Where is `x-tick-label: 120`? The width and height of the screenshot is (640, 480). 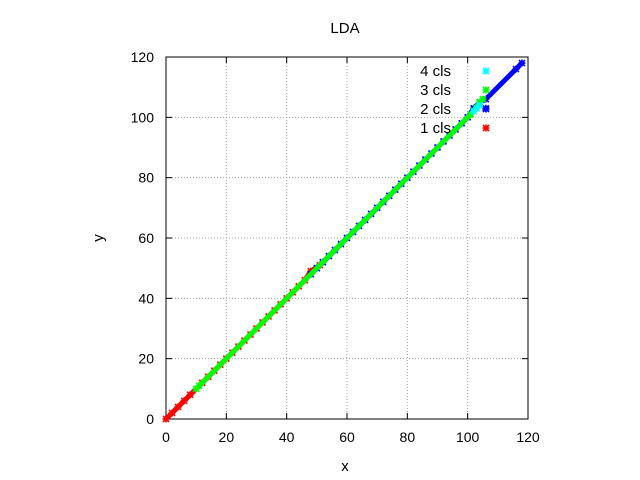 x-tick-label: 120 is located at coordinates (528, 437).